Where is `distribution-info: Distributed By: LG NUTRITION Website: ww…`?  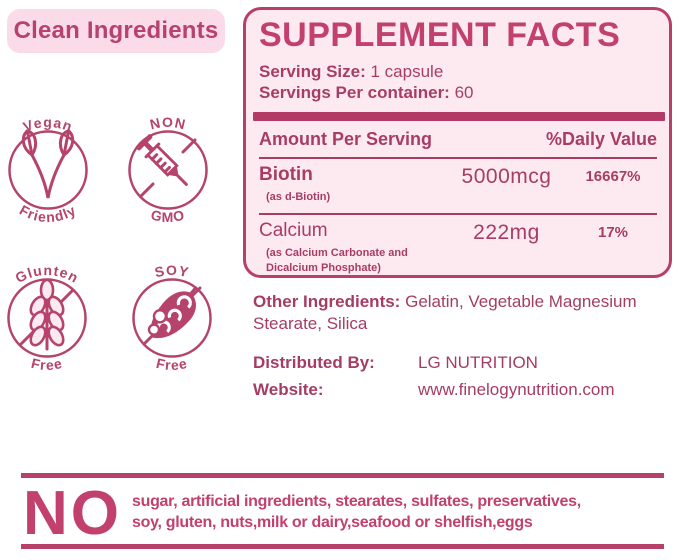
distribution-info: Distributed By: LG NUTRITION Website: ww… is located at coordinates (462, 376).